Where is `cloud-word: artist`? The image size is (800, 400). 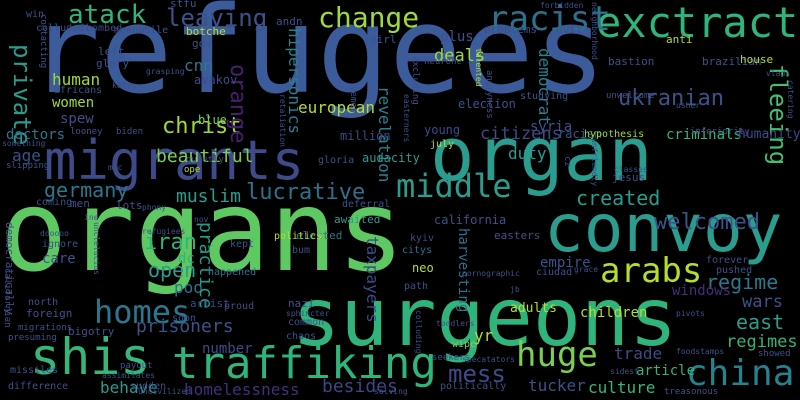
cloud-word: artist is located at coordinates (210, 303).